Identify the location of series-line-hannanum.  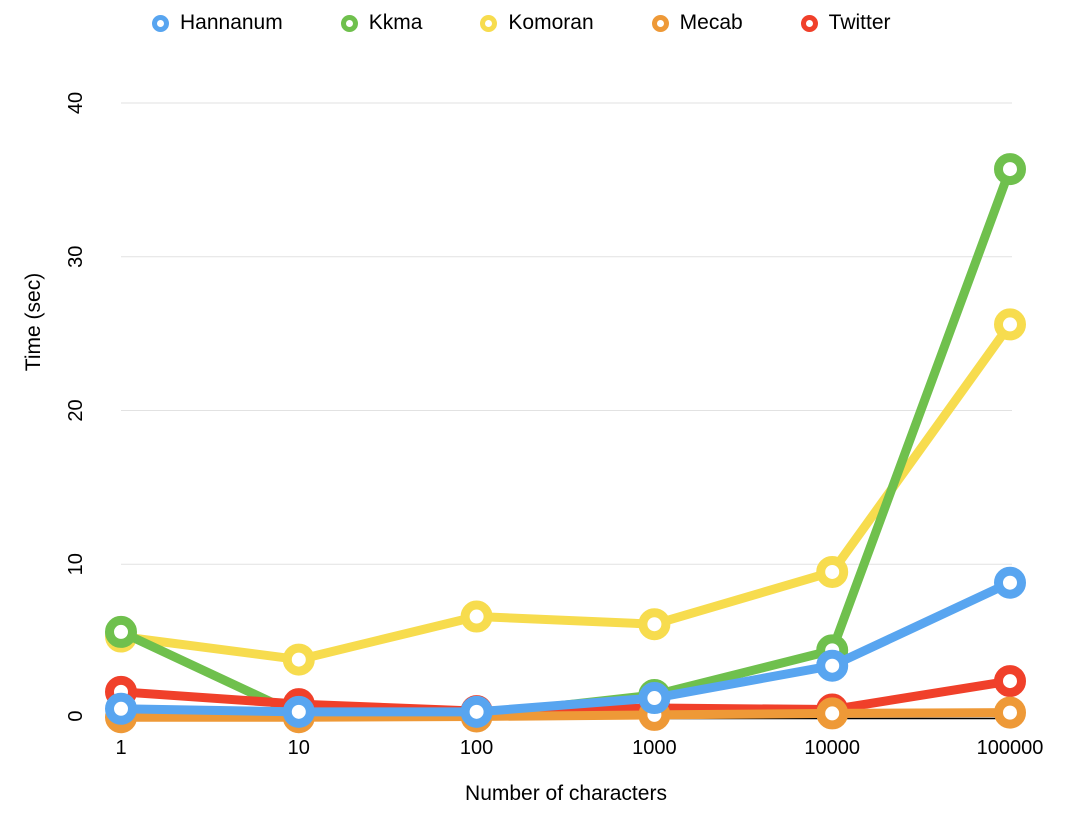
(566, 647).